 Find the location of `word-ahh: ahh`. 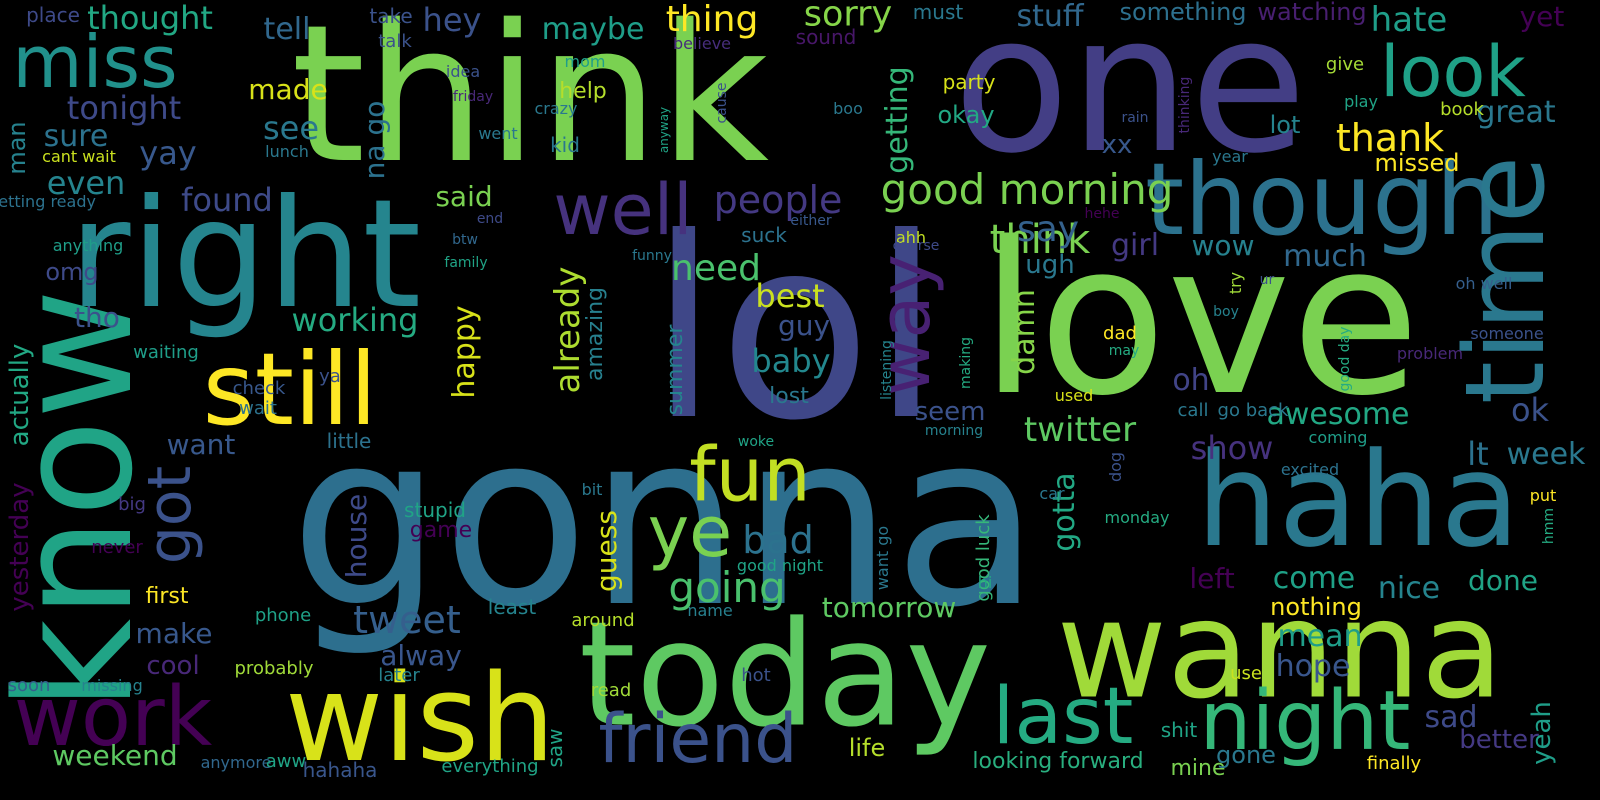

word-ahh: ahh is located at coordinates (911, 237).